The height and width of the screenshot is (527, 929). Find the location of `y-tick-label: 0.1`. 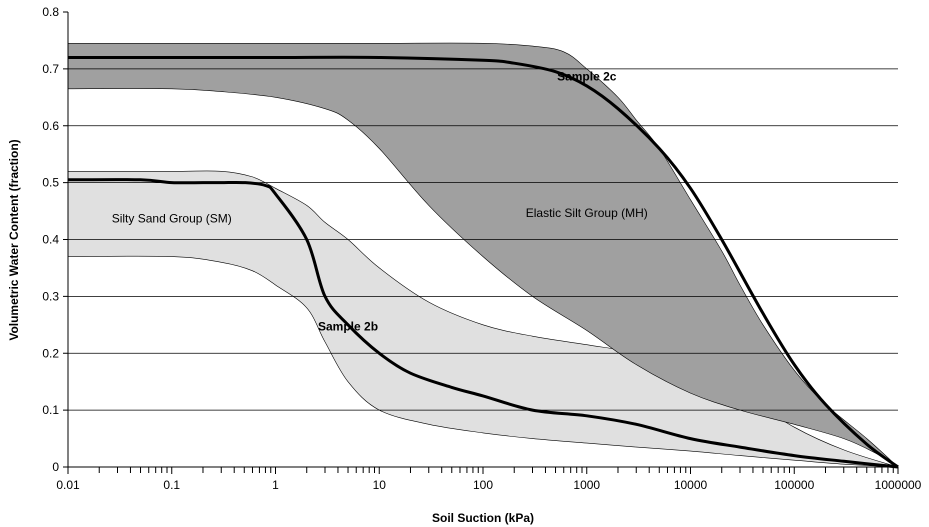

y-tick-label: 0.1 is located at coordinates (50, 410).